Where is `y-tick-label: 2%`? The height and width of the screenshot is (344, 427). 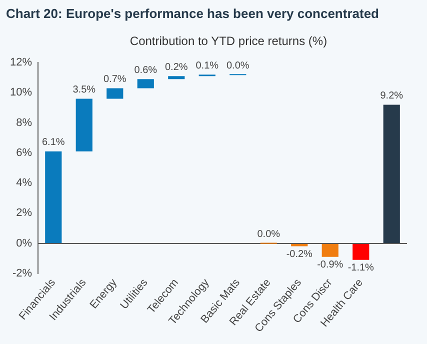
y-tick-label: 2% is located at coordinates (24, 213).